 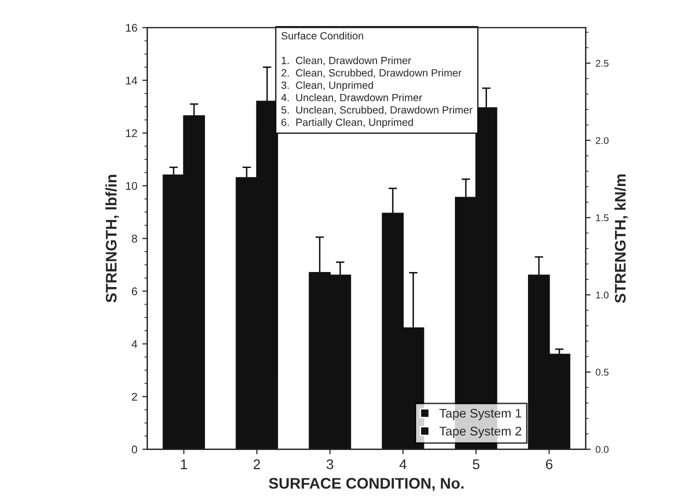 I want to click on annotation: 1. Clean, Drawdown Primer, so click(x=347, y=61).